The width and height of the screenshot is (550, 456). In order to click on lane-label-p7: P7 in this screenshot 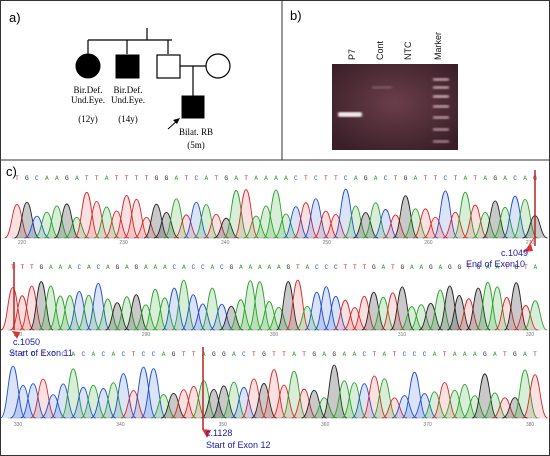, I will do `click(352, 54)`.